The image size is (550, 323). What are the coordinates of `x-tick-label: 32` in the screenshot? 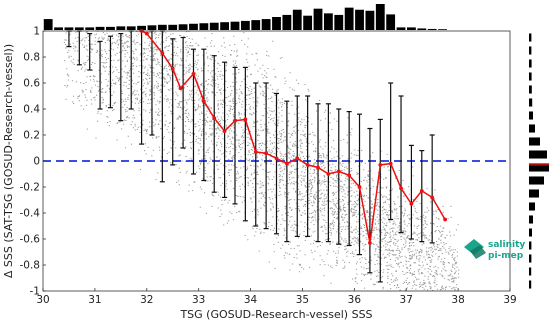 It's located at (146, 300).